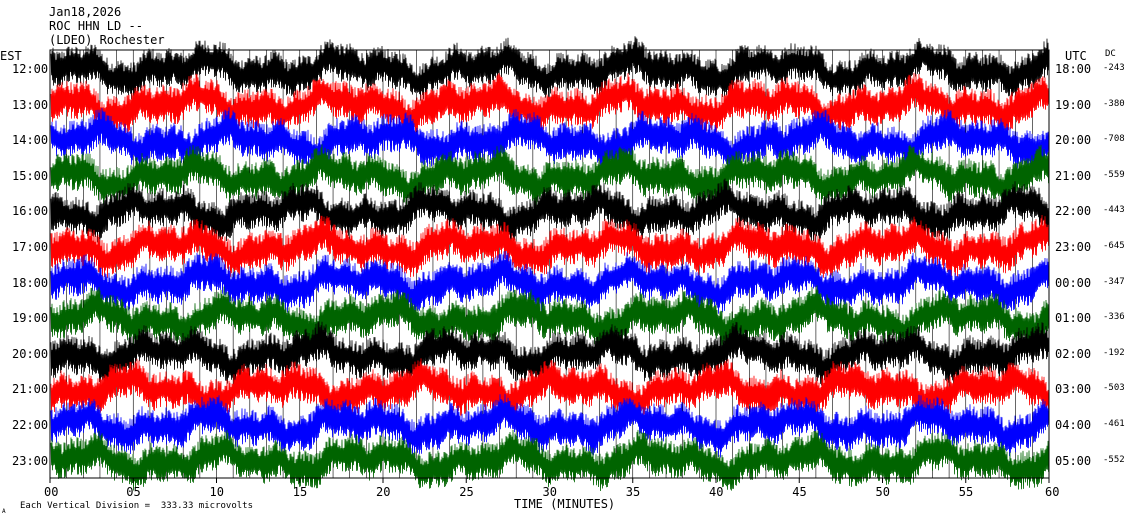  I want to click on dc-offset-label: -336, so click(1114, 317).